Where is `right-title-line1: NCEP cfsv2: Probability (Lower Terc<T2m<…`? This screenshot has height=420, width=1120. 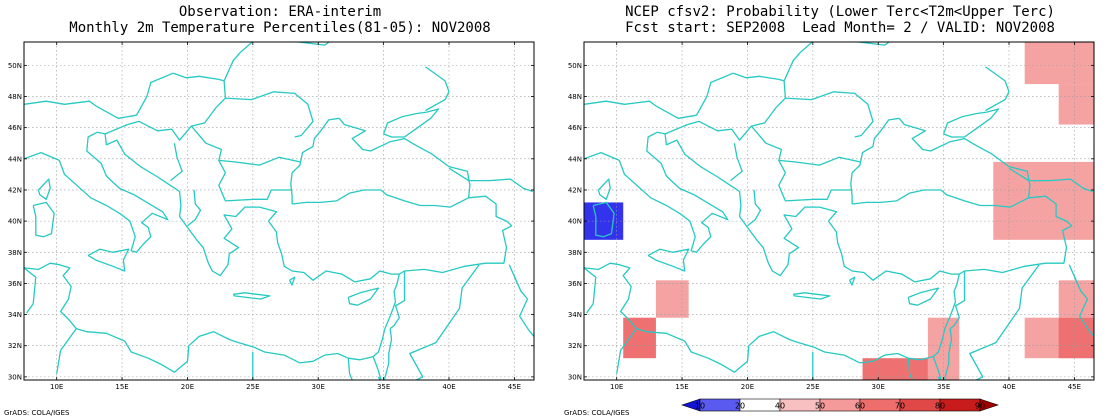 right-title-line1: NCEP cfsv2: Probability (Lower Terc<T2m<… is located at coordinates (840, 12).